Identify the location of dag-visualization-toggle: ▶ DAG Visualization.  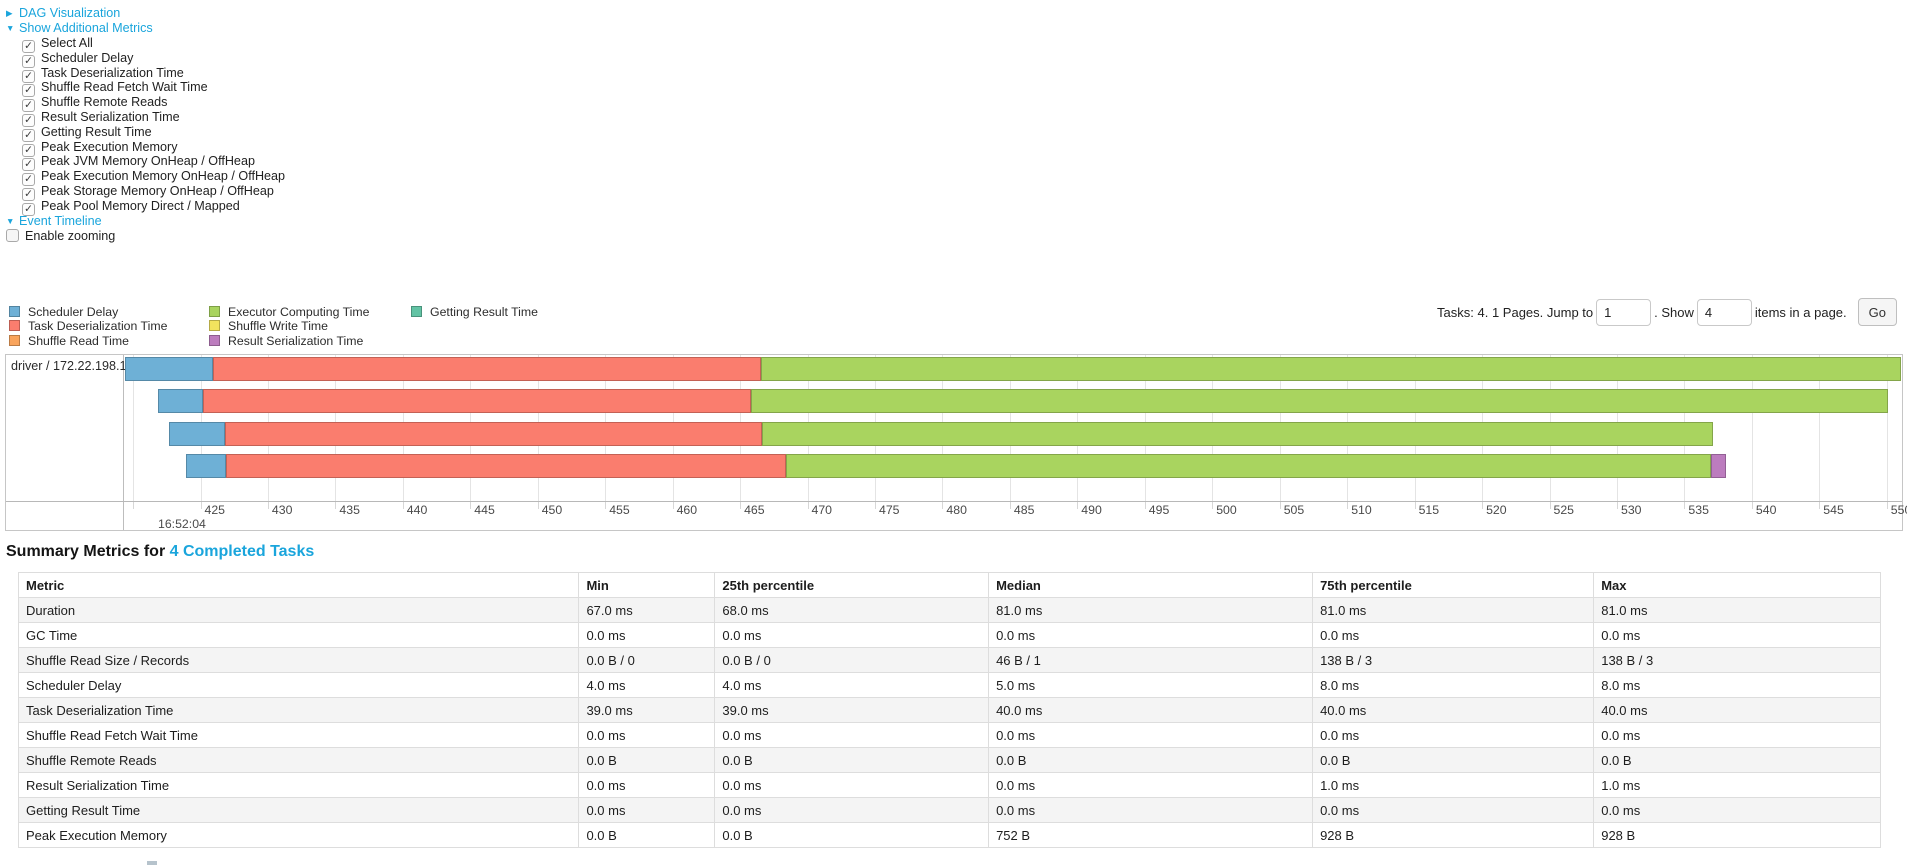
(145, 13).